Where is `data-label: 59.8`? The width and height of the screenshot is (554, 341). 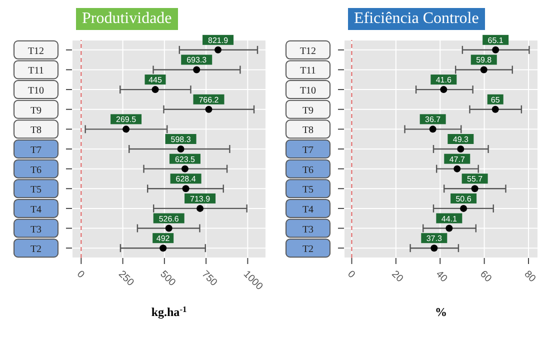
data-label: 59.8 is located at coordinates (484, 60).